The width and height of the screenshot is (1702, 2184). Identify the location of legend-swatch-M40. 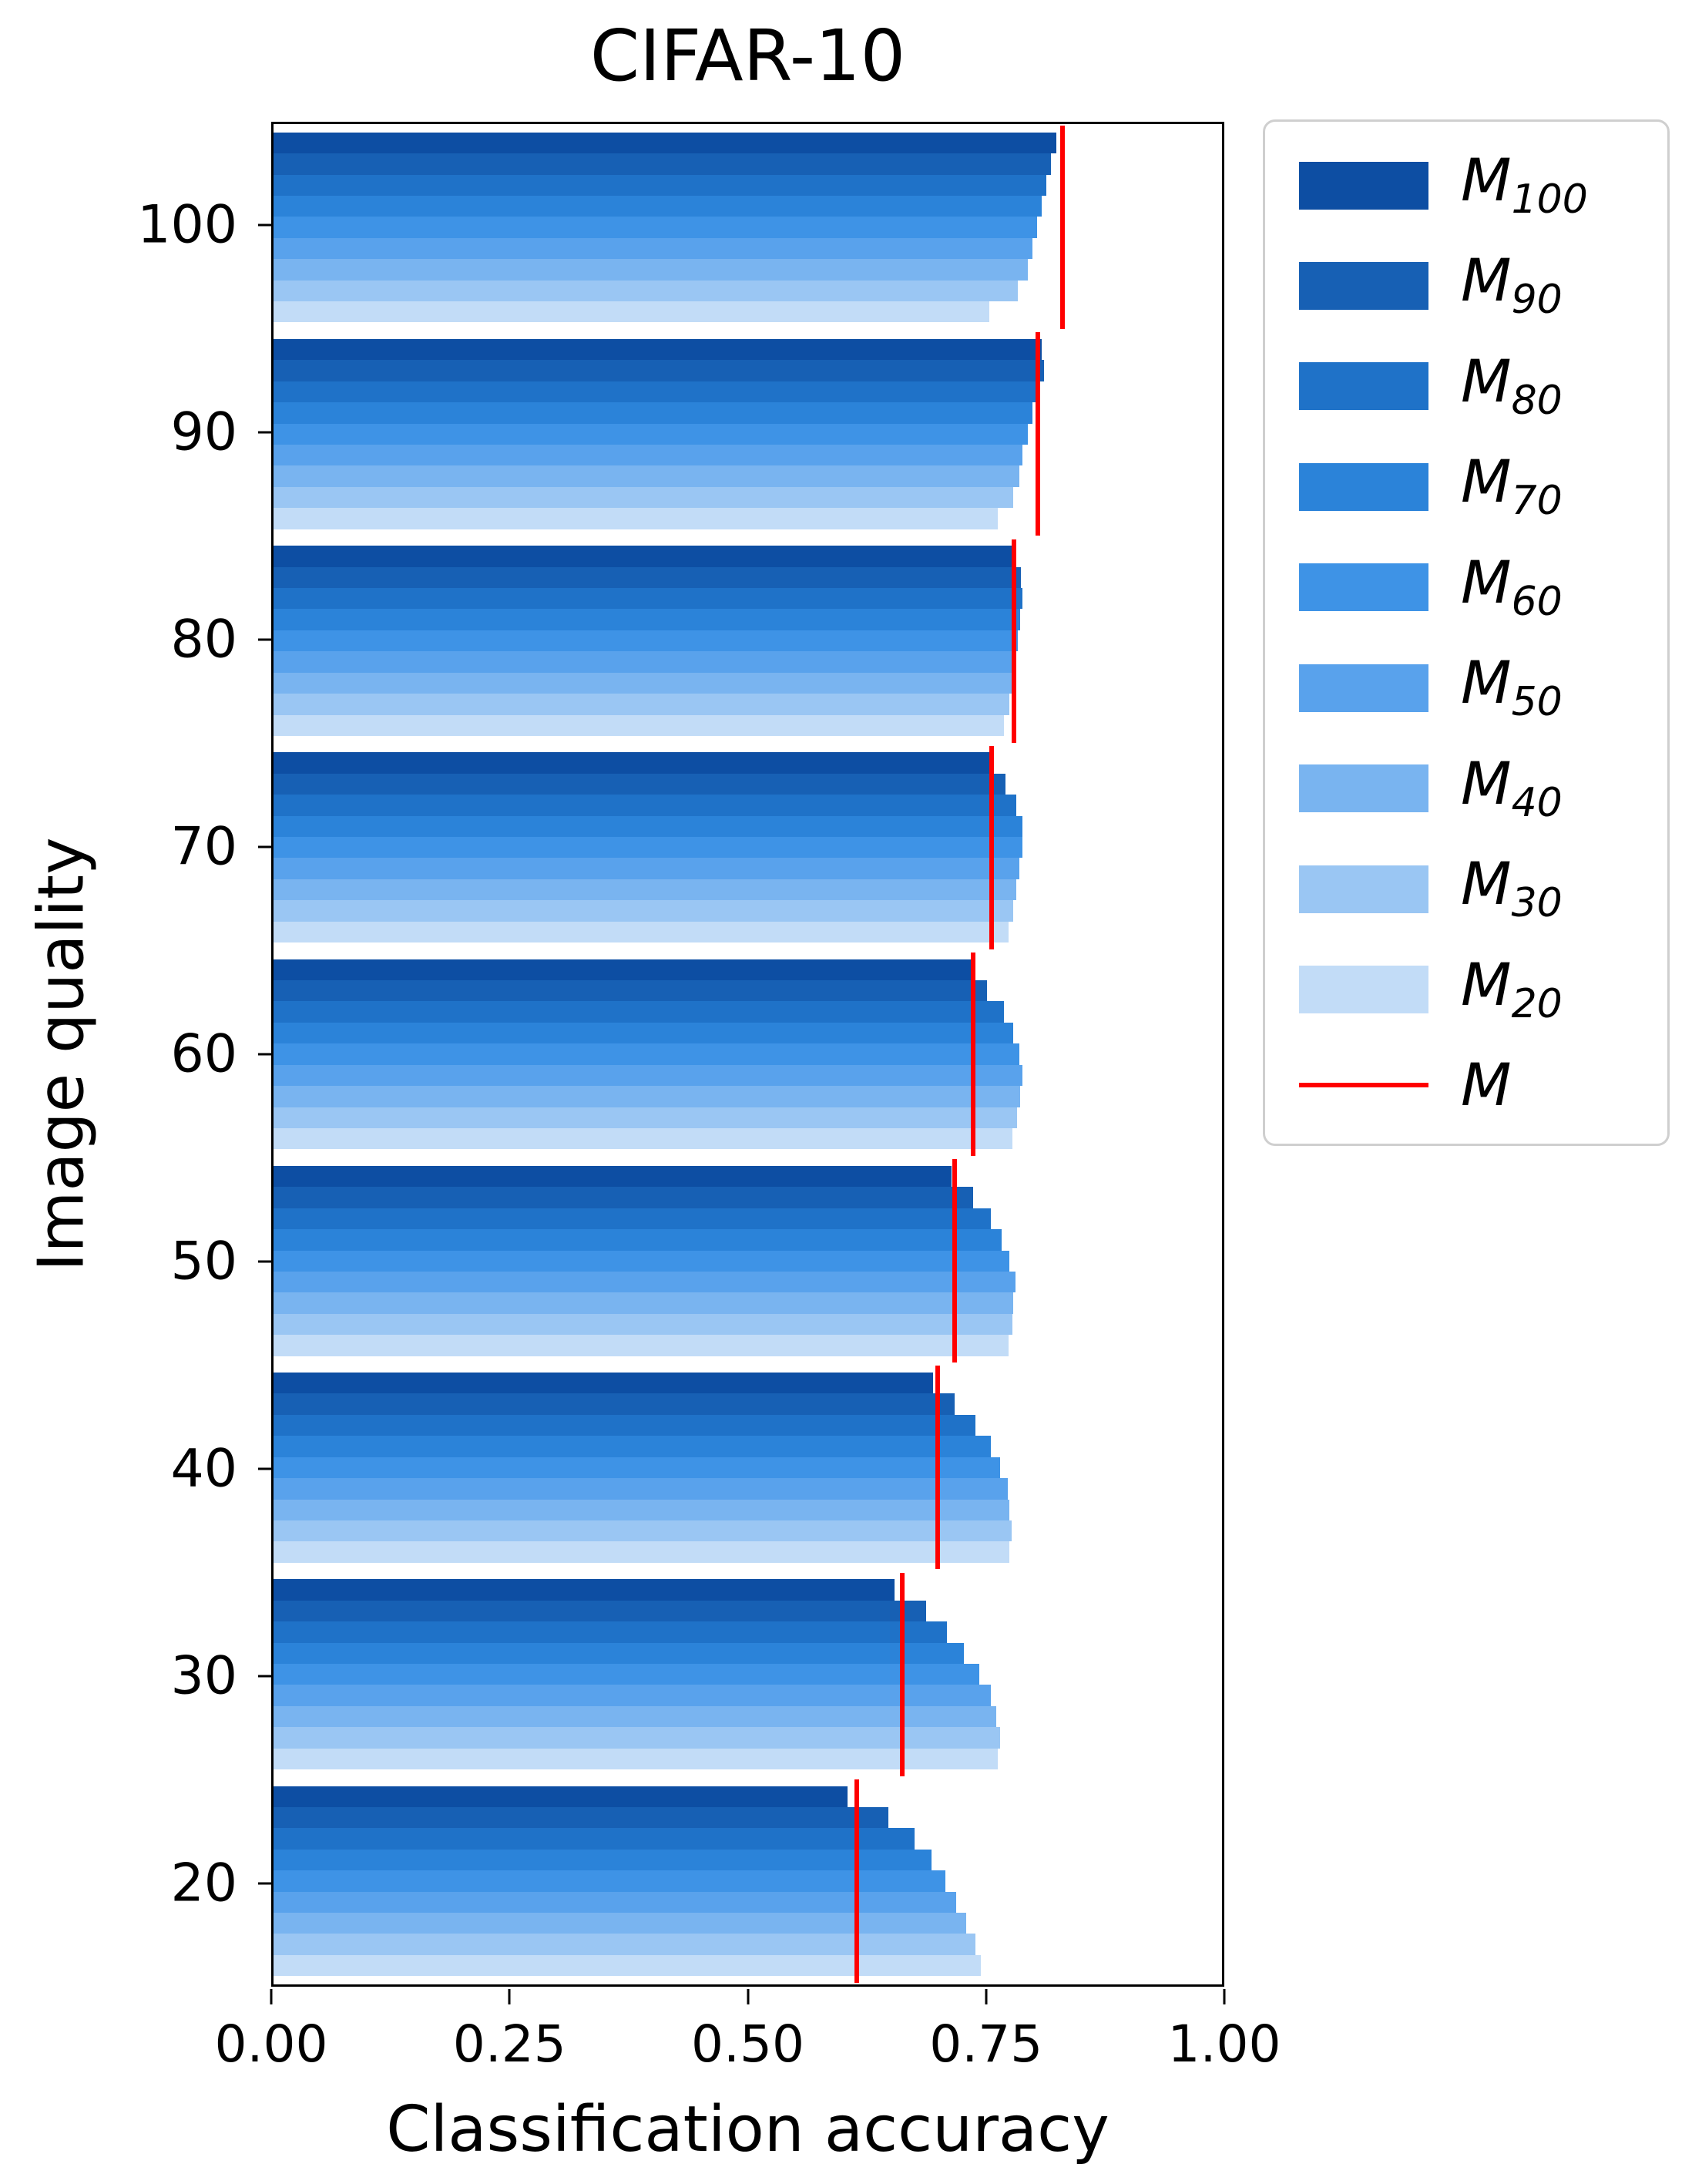
(1364, 788).